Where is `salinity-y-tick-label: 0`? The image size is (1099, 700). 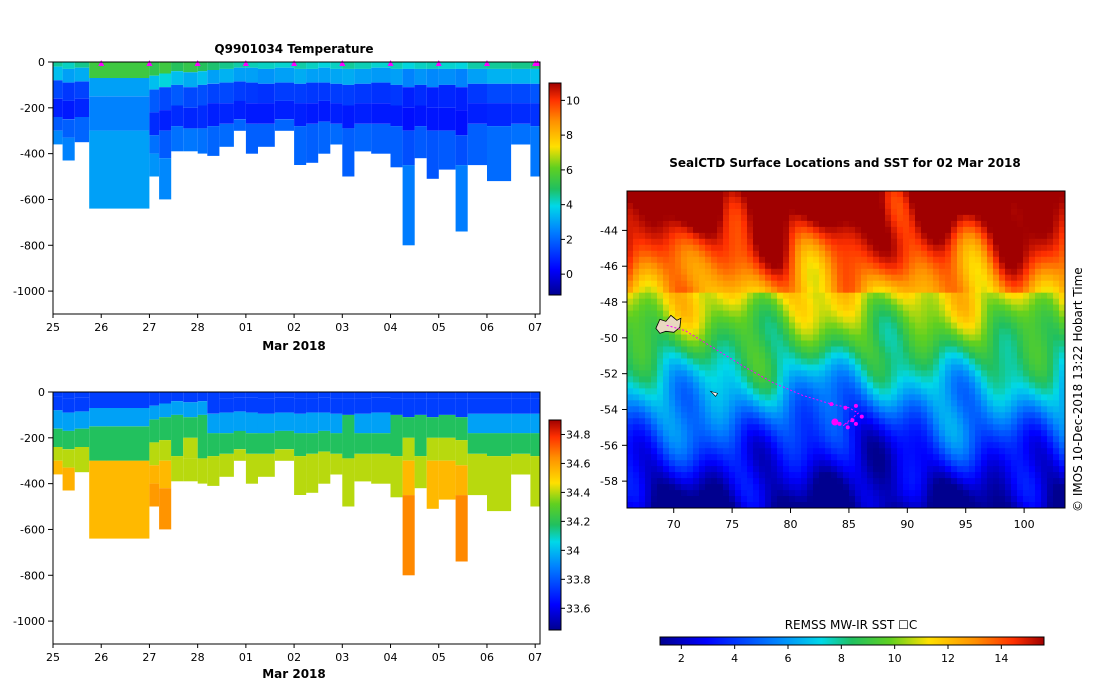 salinity-y-tick-label: 0 is located at coordinates (41, 392).